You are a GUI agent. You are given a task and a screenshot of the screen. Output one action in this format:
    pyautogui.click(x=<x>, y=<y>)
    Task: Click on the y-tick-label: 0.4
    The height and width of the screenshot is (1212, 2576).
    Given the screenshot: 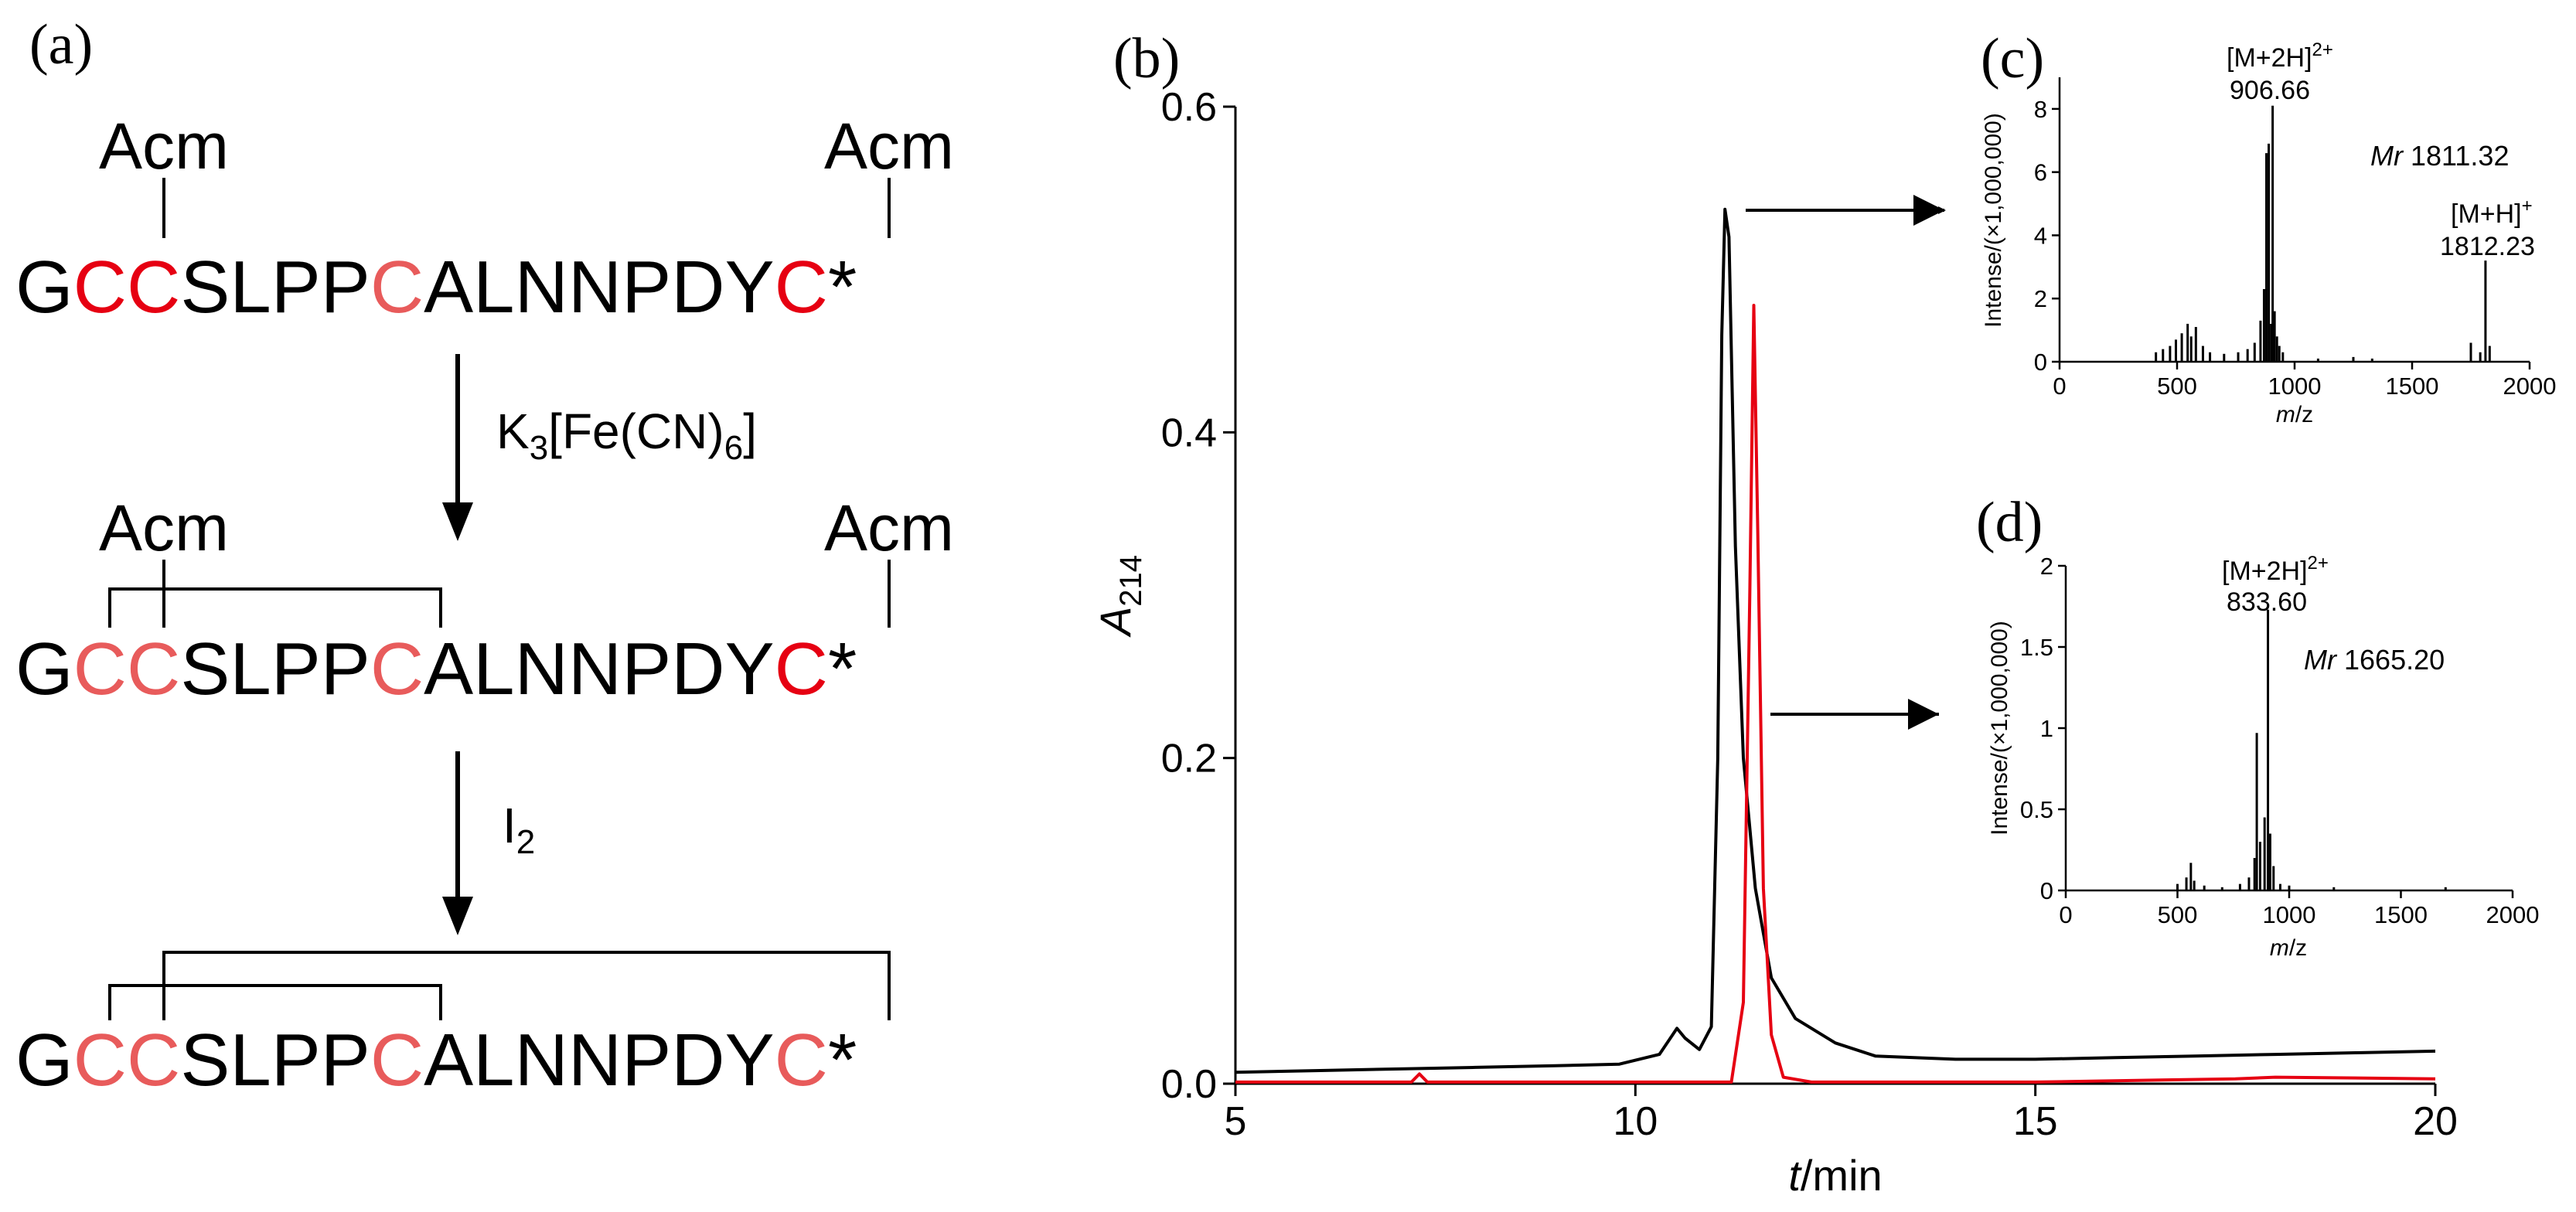 What is the action you would take?
    pyautogui.click(x=1189, y=432)
    